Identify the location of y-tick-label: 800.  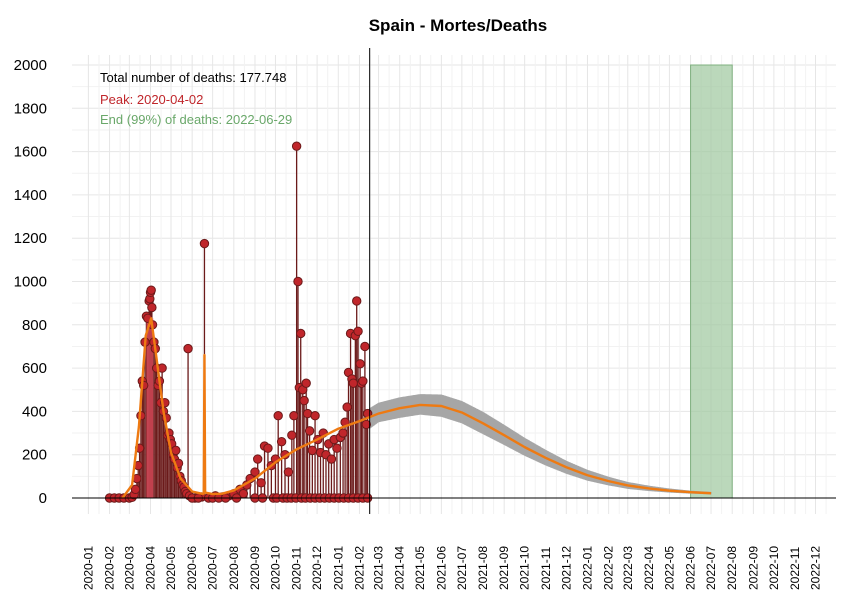
(34, 325).